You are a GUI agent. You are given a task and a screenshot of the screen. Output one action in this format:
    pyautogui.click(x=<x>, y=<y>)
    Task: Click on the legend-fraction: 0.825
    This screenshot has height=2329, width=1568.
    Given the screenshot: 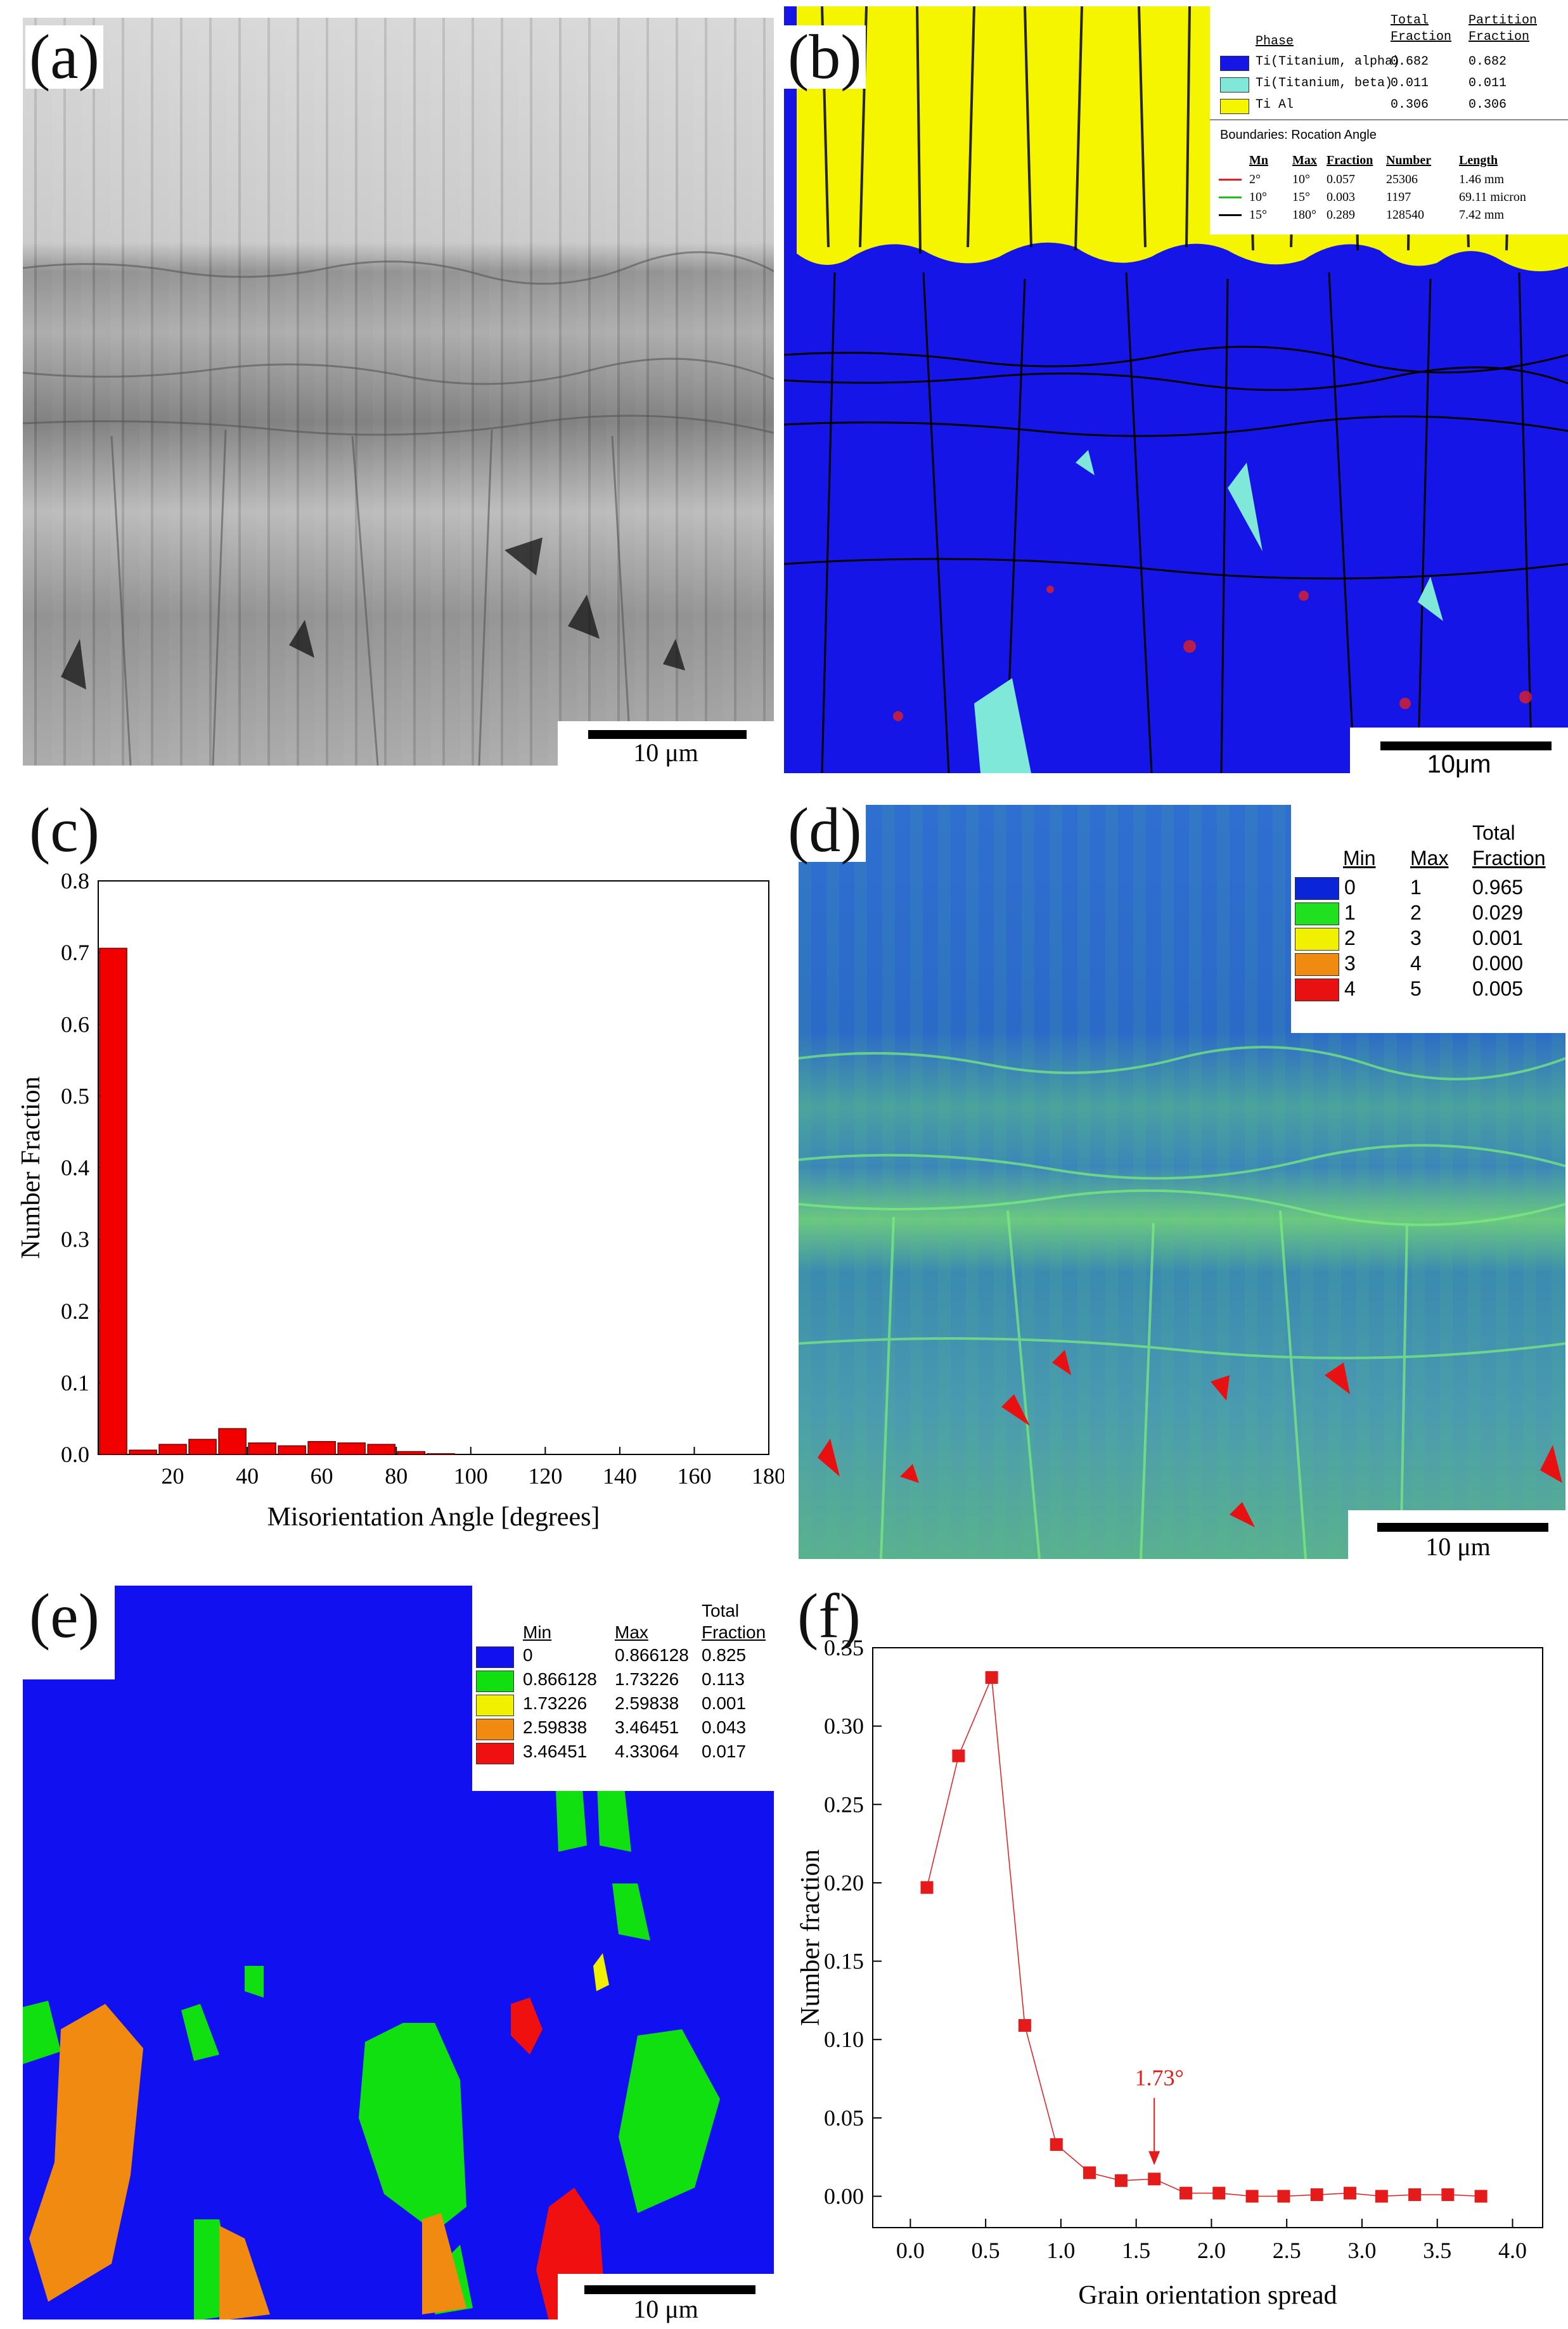 What is the action you would take?
    pyautogui.click(x=724, y=1655)
    